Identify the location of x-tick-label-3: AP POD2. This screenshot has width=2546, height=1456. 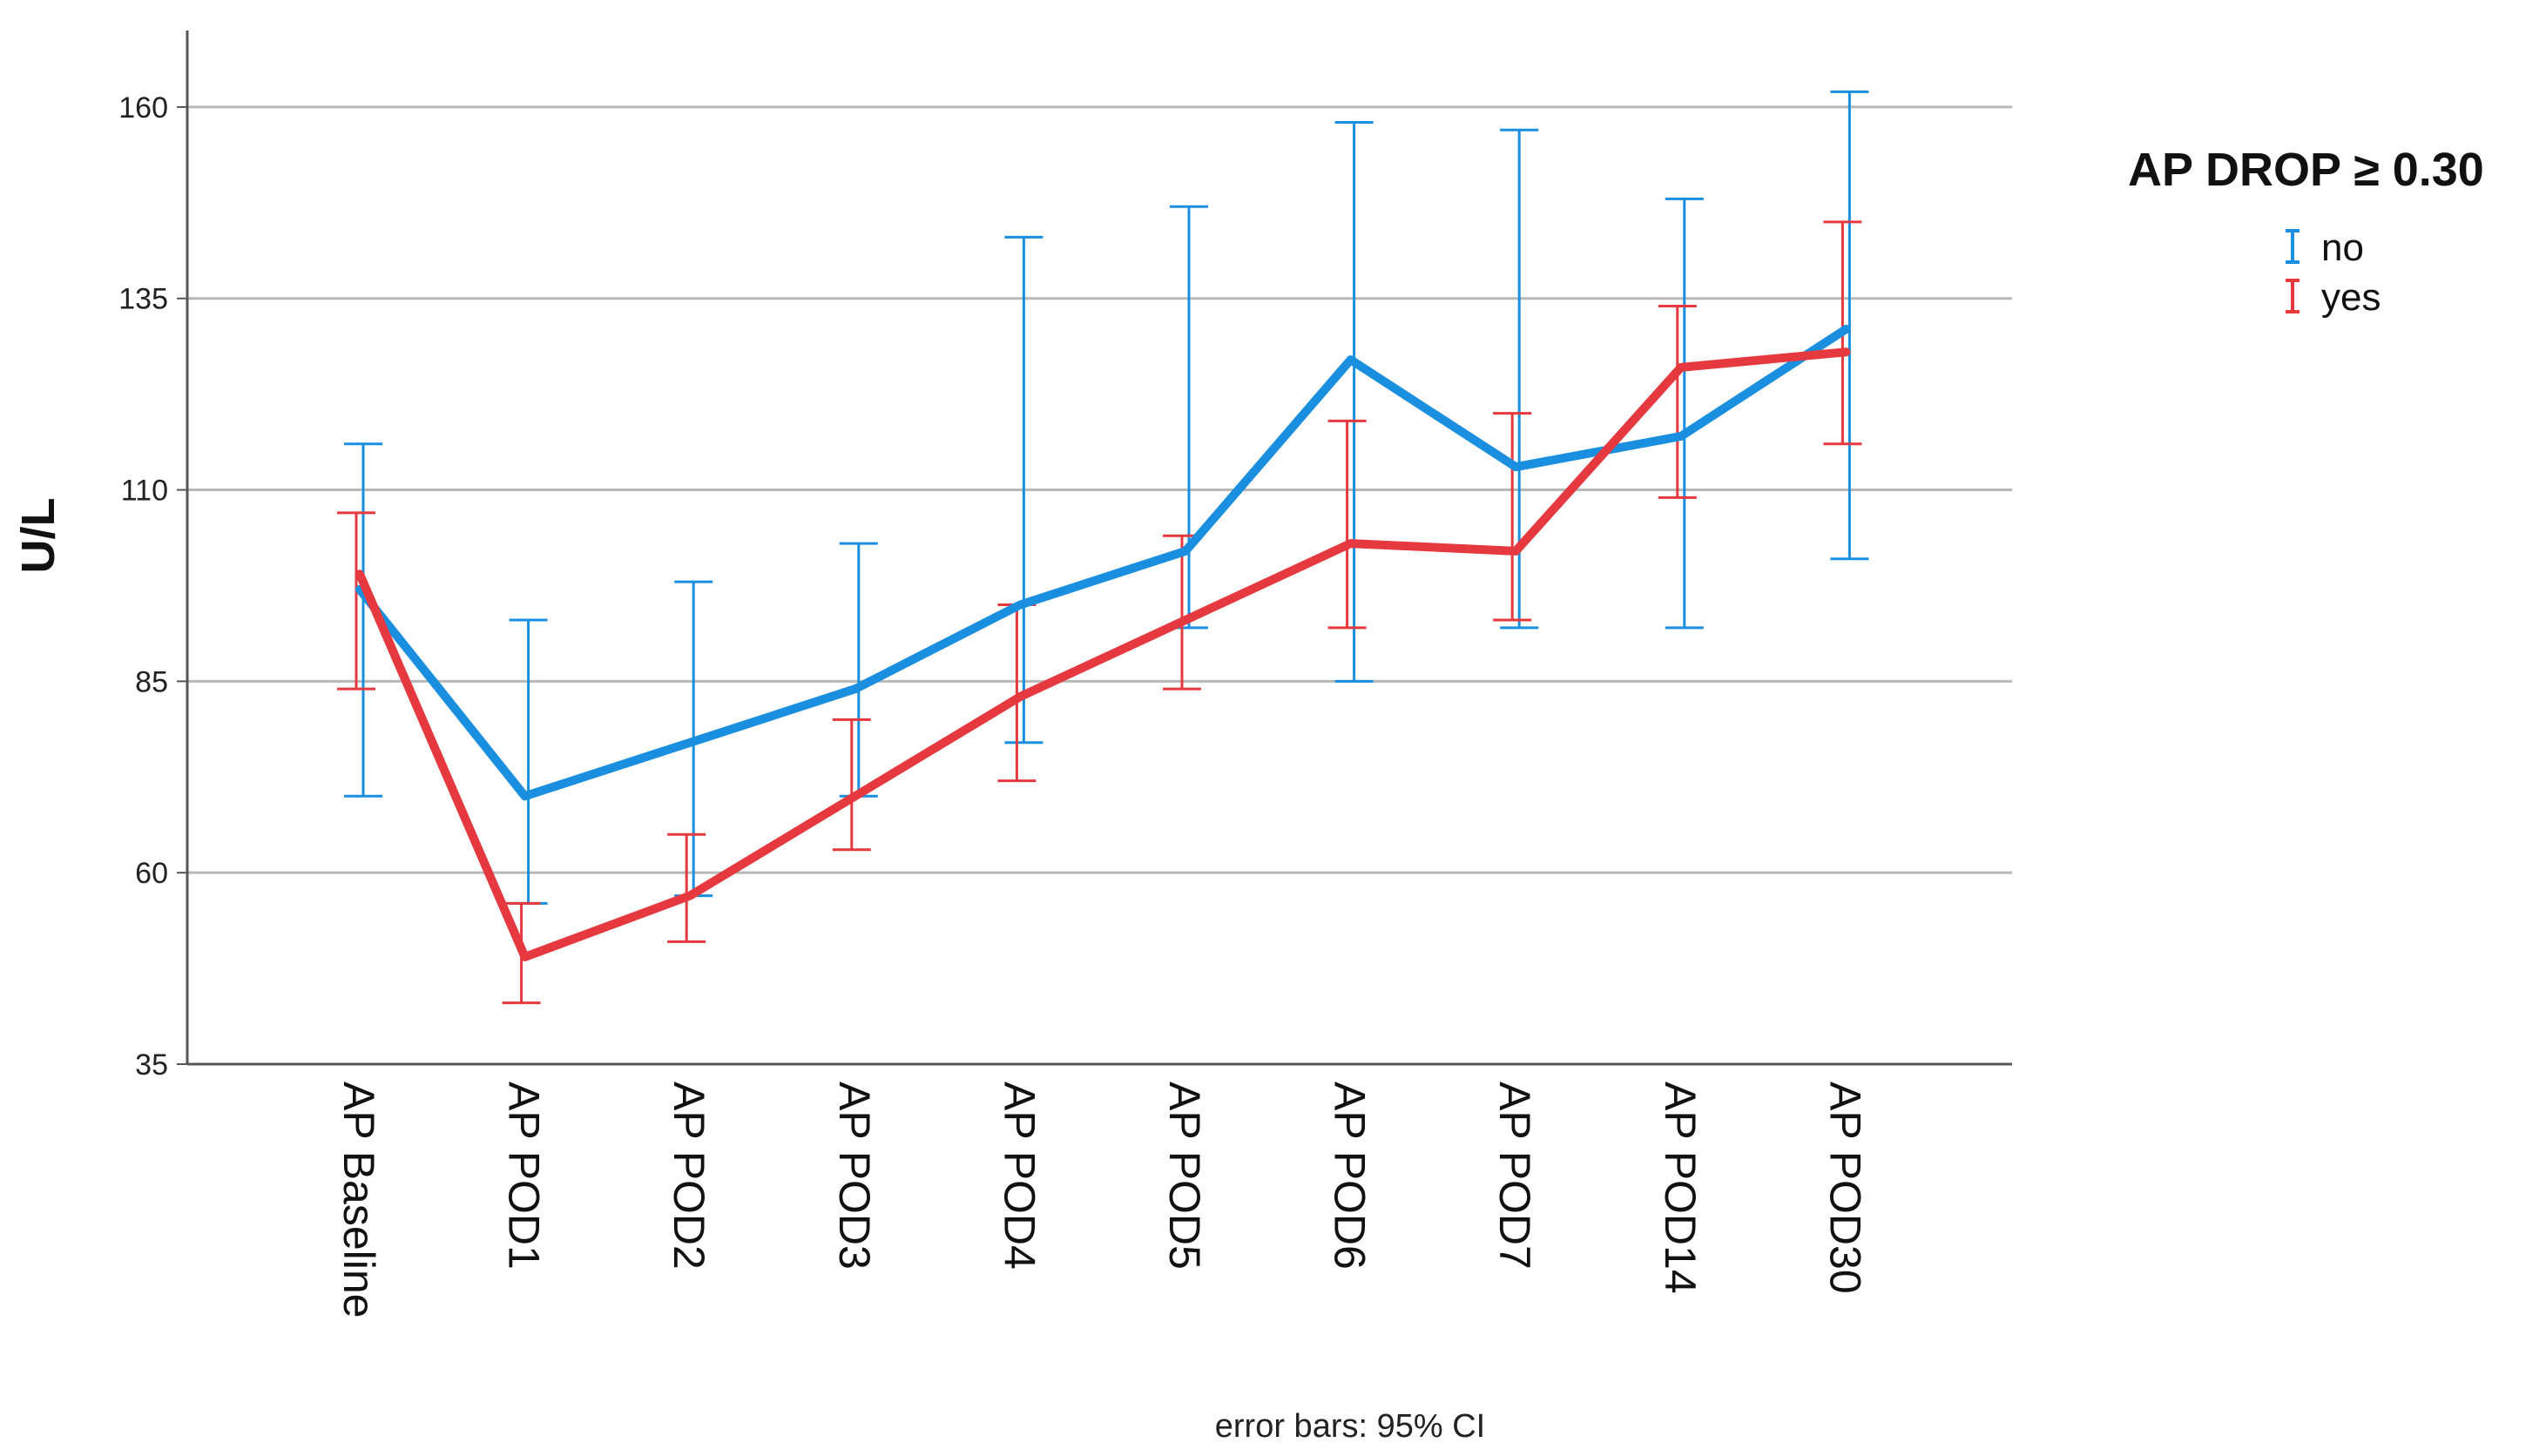
(689, 1176).